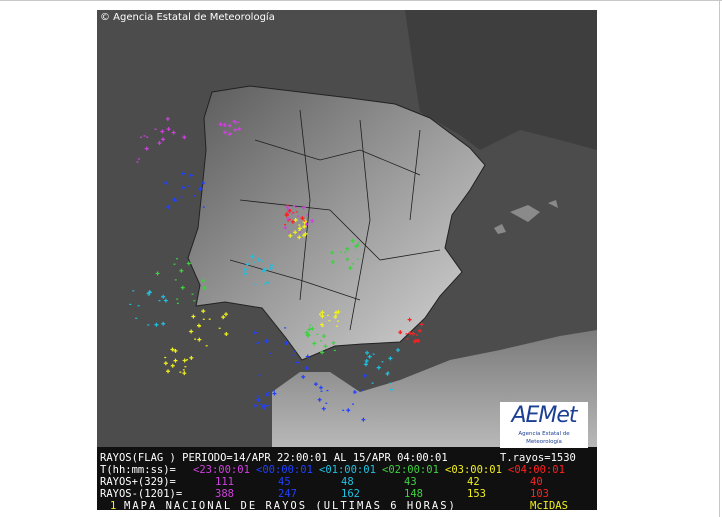 The height and width of the screenshot is (517, 722). What do you see at coordinates (526, 217) in the screenshot?
I see `balearic-islands` at bounding box center [526, 217].